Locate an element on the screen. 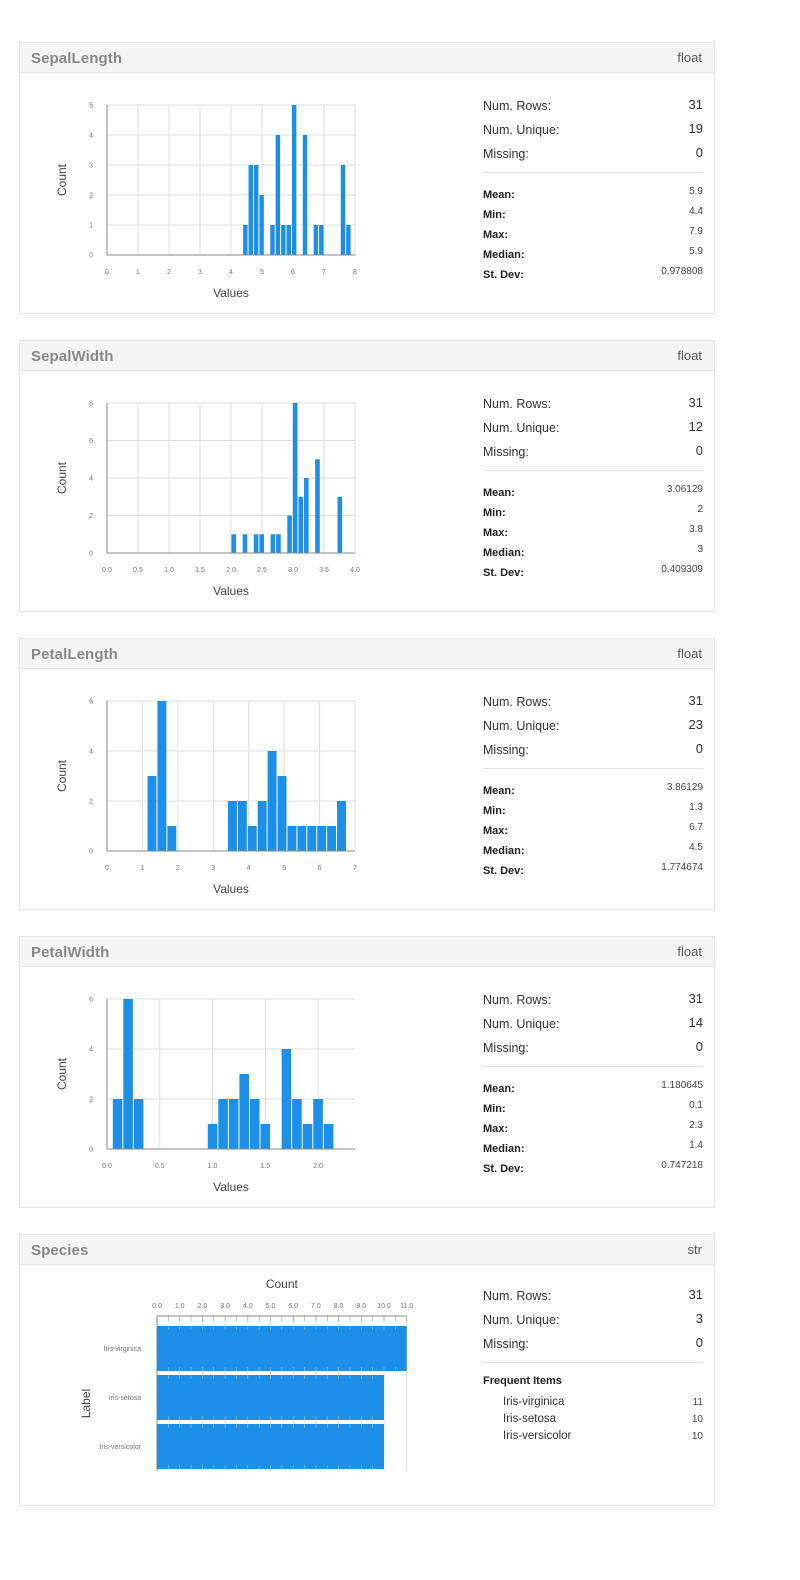  stat-value: 3 is located at coordinates (699, 1318).